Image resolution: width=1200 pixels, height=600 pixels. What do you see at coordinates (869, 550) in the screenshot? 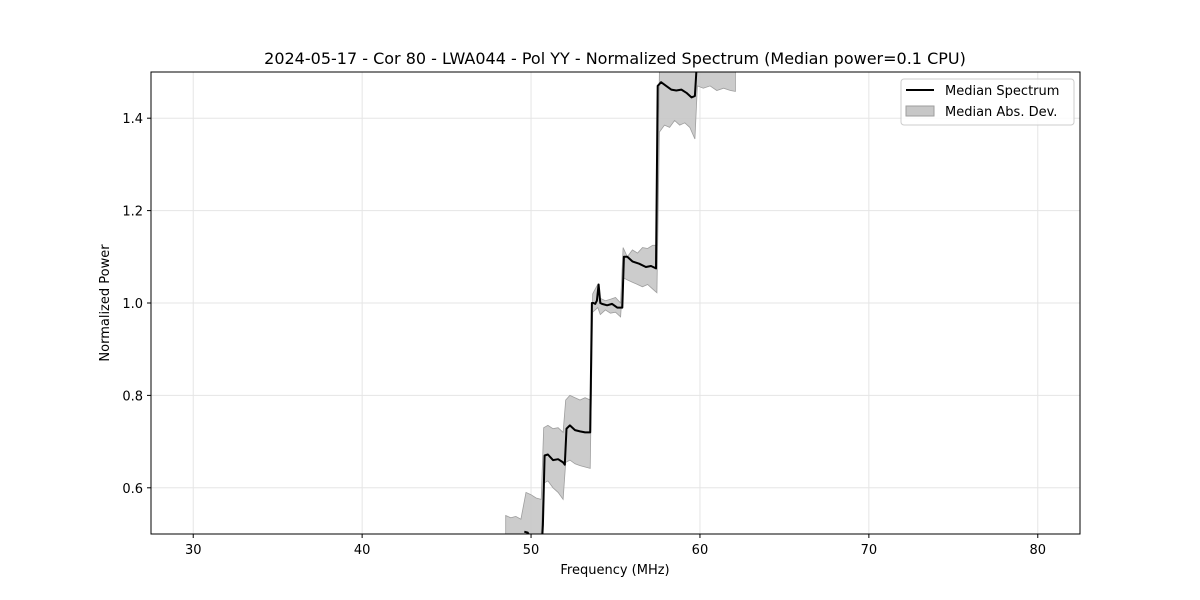
I see `x-tick-label: 70` at bounding box center [869, 550].